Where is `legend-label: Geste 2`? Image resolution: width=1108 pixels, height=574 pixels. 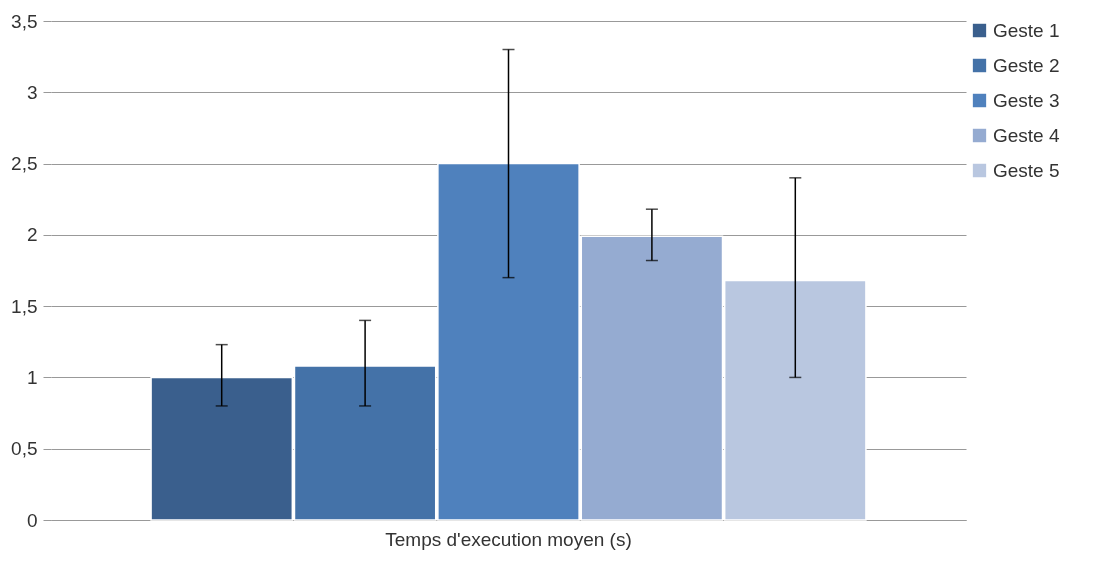
legend-label: Geste 2 is located at coordinates (1026, 65).